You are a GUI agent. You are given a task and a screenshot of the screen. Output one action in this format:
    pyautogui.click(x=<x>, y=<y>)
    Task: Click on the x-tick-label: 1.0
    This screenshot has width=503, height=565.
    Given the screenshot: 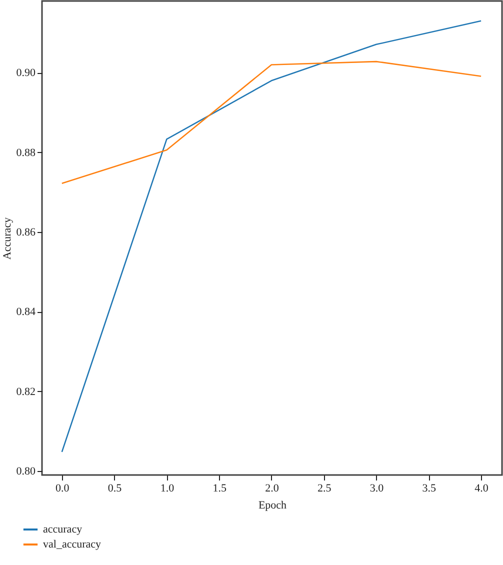 What is the action you would take?
    pyautogui.click(x=167, y=488)
    